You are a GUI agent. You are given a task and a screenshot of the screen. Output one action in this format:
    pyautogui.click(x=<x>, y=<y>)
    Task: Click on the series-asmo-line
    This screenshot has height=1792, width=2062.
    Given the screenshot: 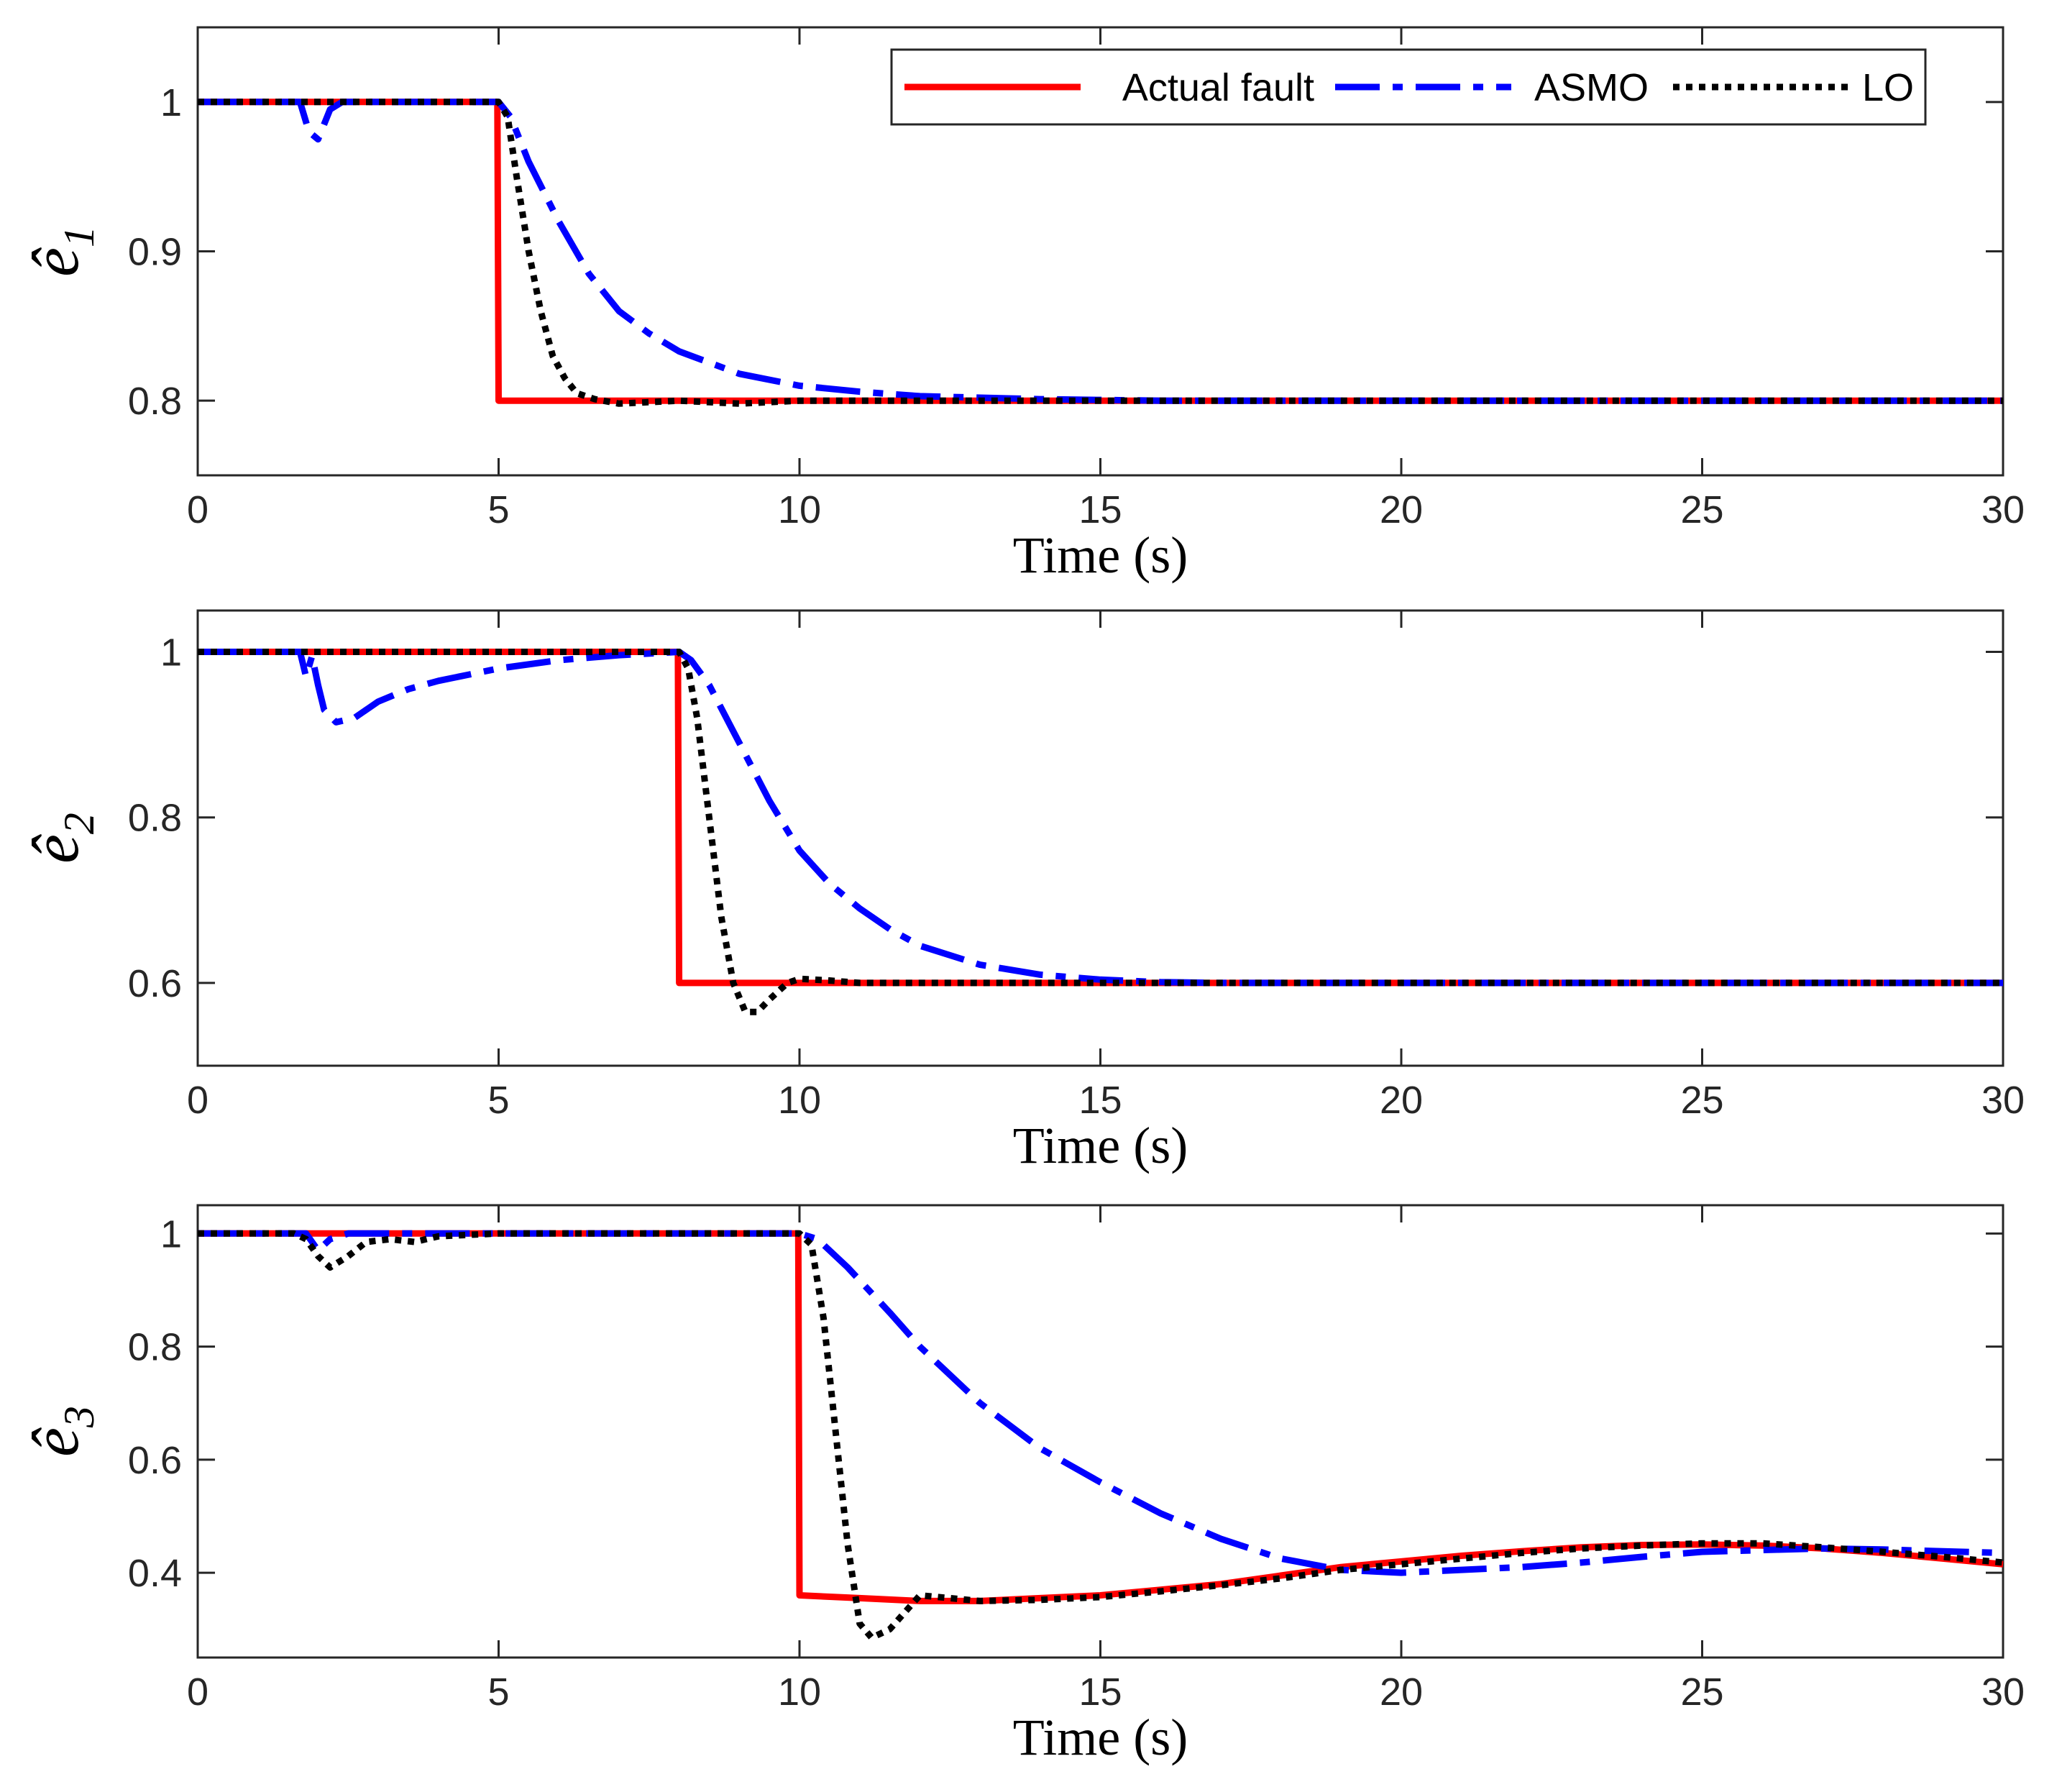 What is the action you would take?
    pyautogui.click(x=1100, y=251)
    